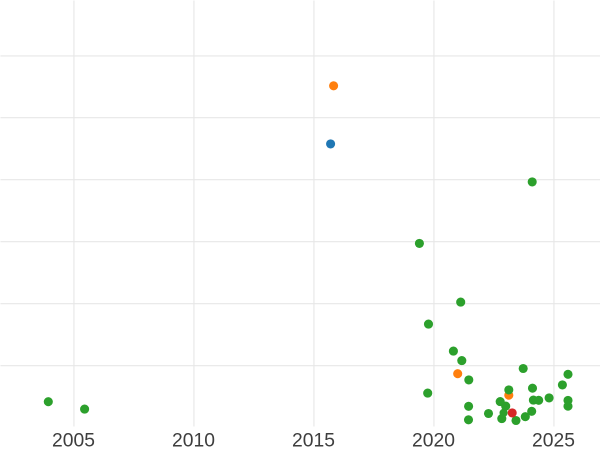 The height and width of the screenshot is (450, 600). What do you see at coordinates (433, 440) in the screenshot?
I see `svg-text: 2020` at bounding box center [433, 440].